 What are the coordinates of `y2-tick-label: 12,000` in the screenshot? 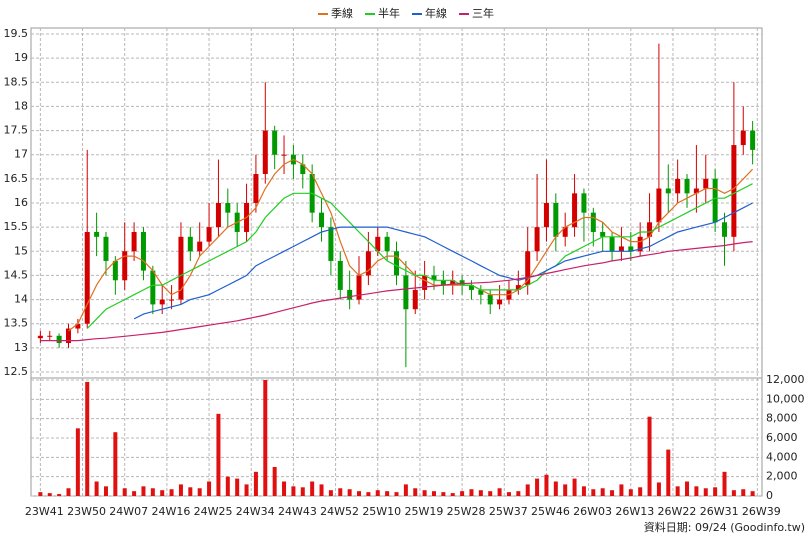 It's located at (785, 379).